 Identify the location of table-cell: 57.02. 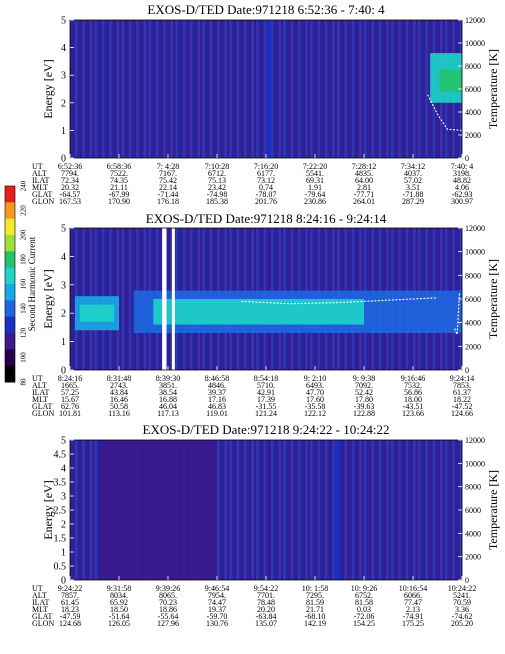
(413, 180).